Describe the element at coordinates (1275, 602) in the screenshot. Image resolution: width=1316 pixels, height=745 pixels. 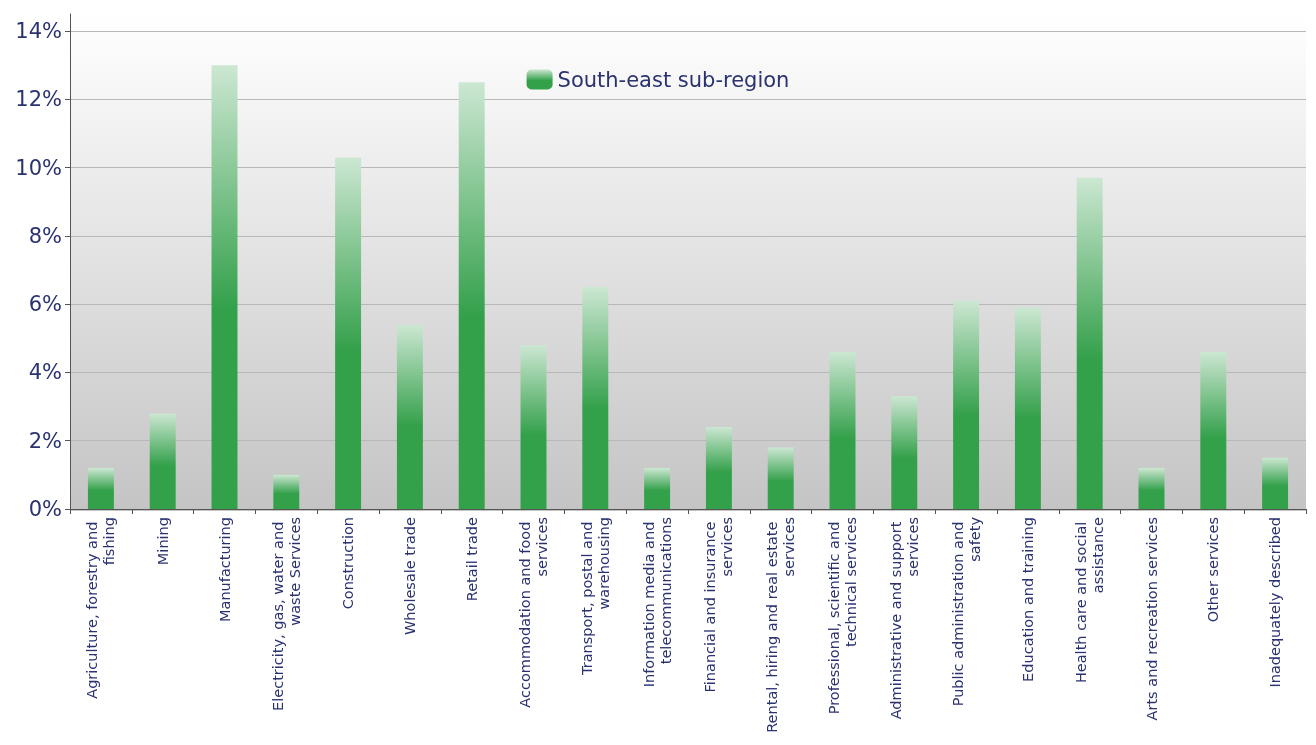
I see `x-tick-label: Inadequately described` at that location.